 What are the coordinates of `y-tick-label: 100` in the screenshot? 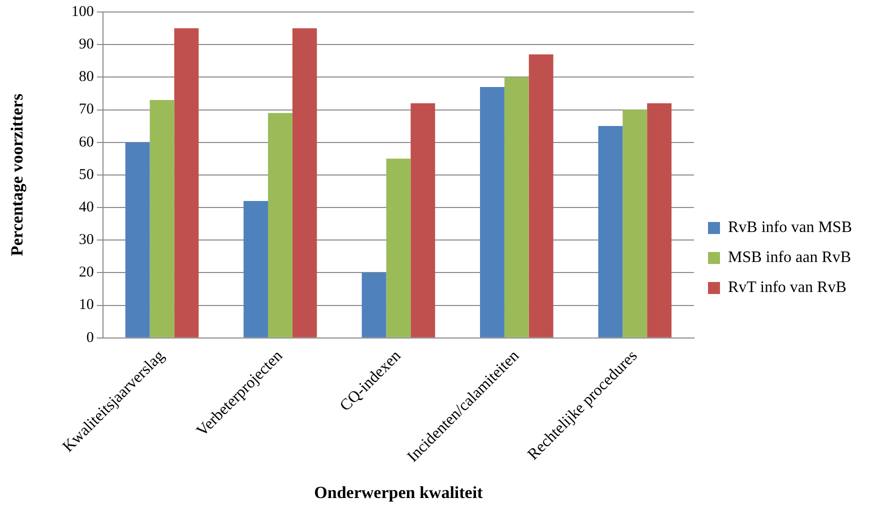 It's located at (82, 12).